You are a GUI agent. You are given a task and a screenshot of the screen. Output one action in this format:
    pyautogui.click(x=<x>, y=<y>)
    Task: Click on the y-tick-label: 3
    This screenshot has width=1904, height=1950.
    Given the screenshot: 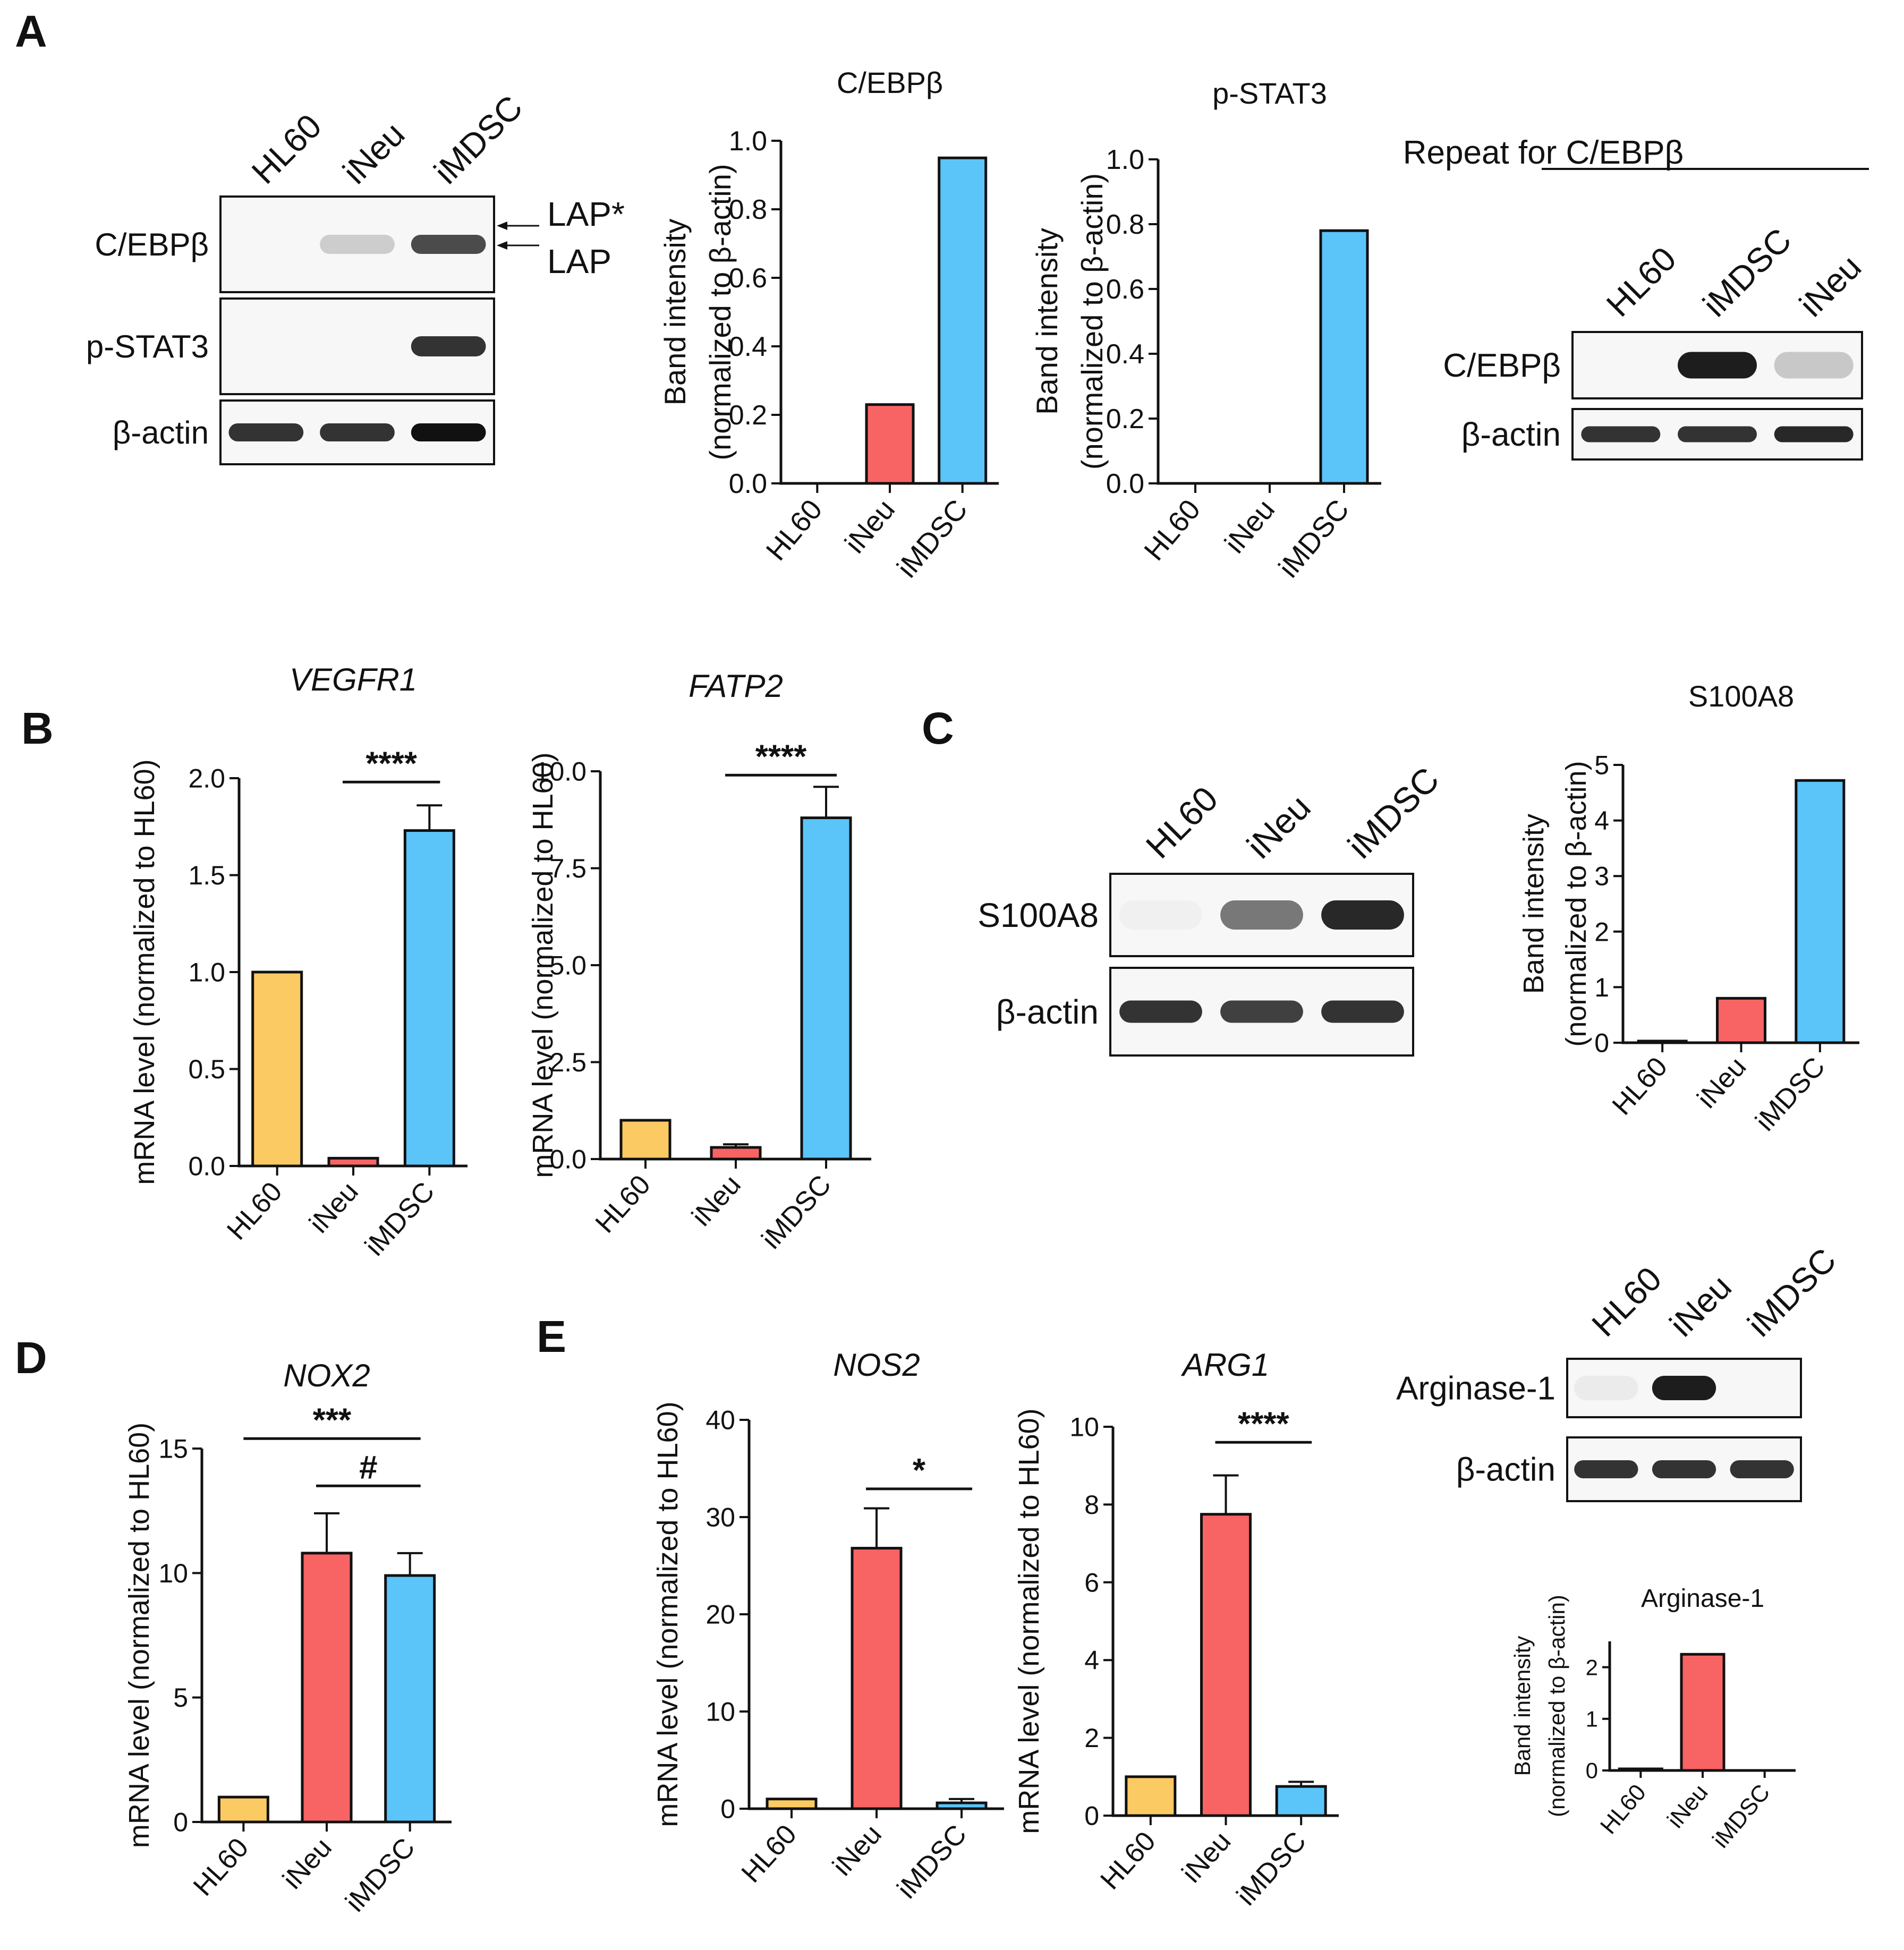 What is the action you would take?
    pyautogui.click(x=1601, y=877)
    